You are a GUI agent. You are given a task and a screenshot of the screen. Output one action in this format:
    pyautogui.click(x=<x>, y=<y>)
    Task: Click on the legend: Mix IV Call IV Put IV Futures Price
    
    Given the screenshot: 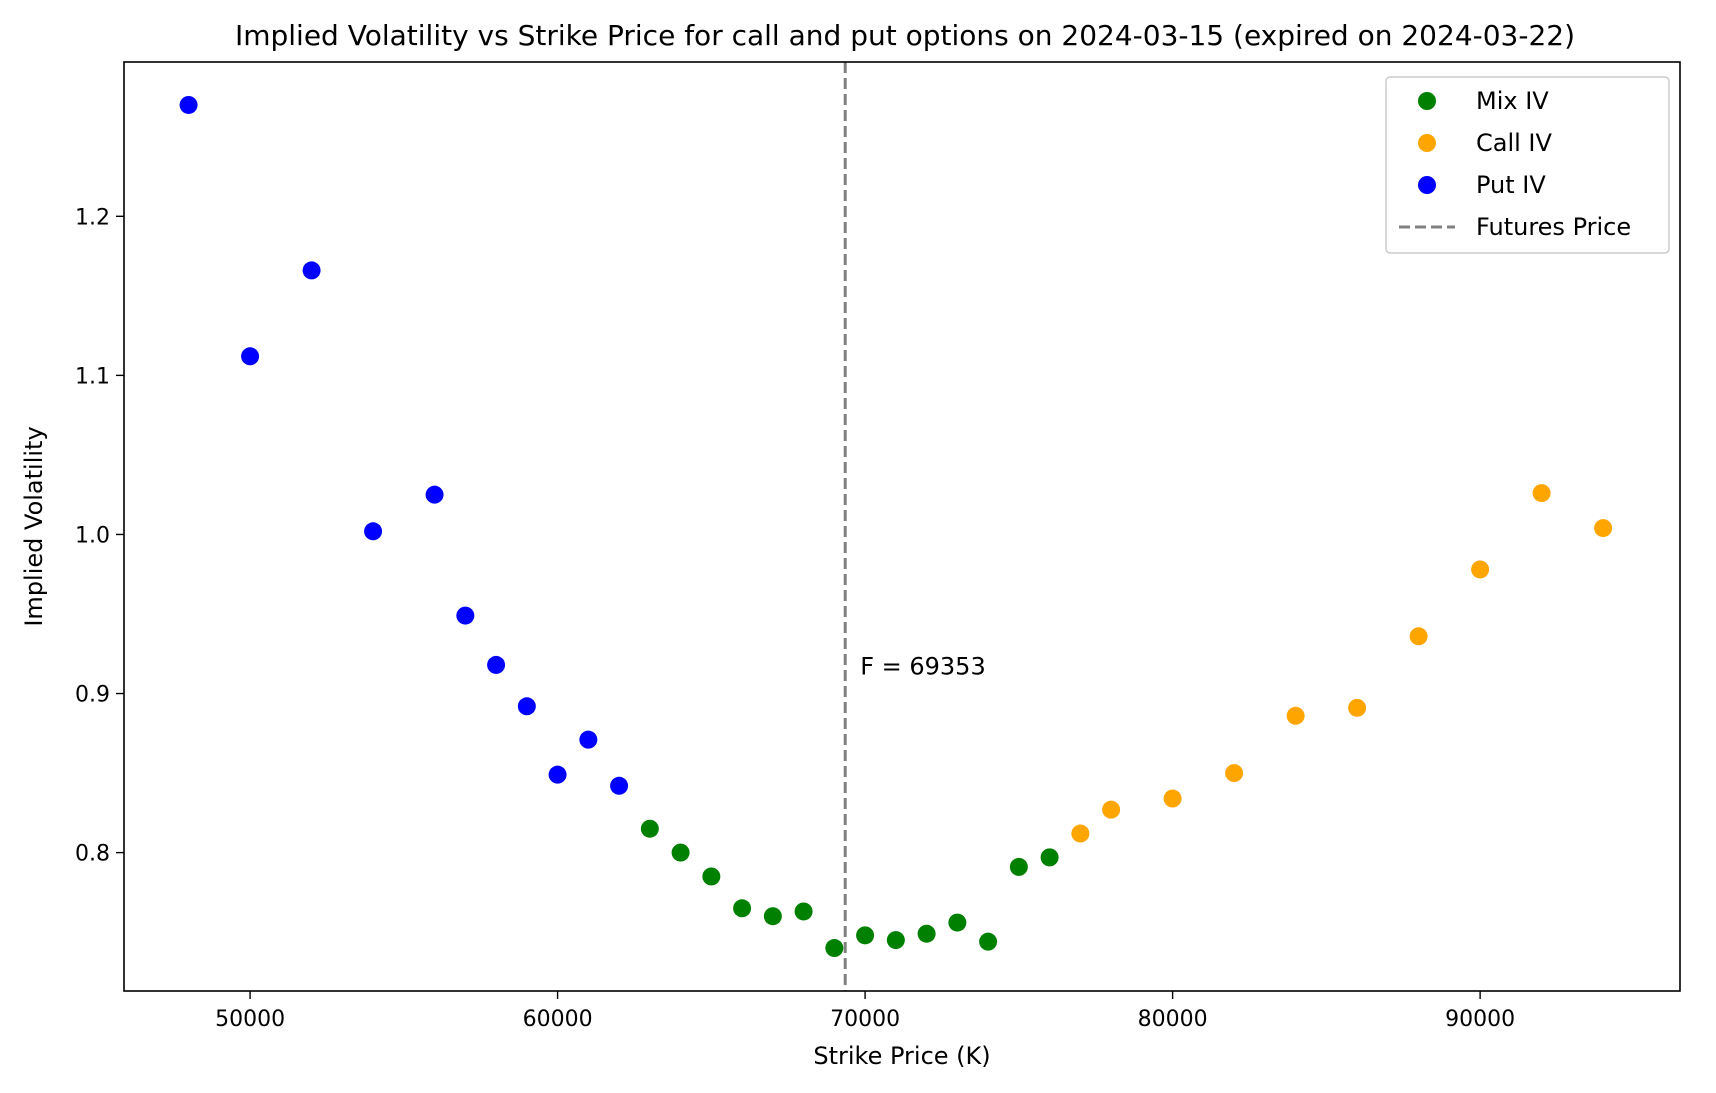 What is the action you would take?
    pyautogui.click(x=1527, y=165)
    